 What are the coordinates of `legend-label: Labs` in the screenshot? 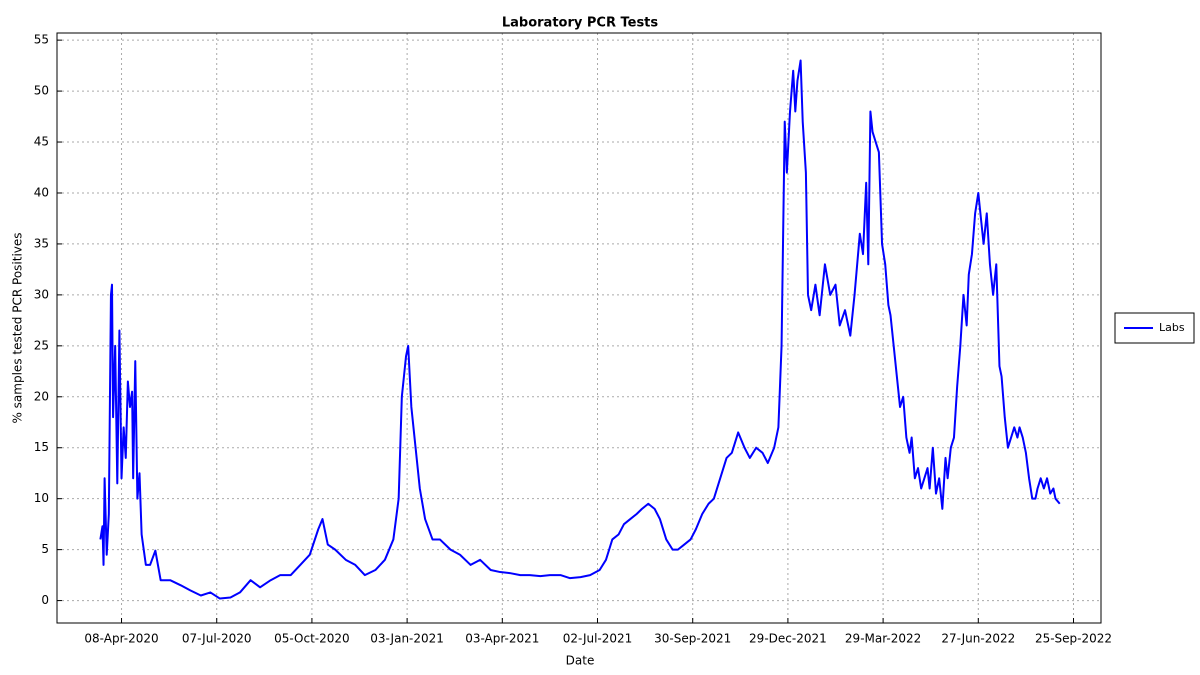 It's located at (1172, 327).